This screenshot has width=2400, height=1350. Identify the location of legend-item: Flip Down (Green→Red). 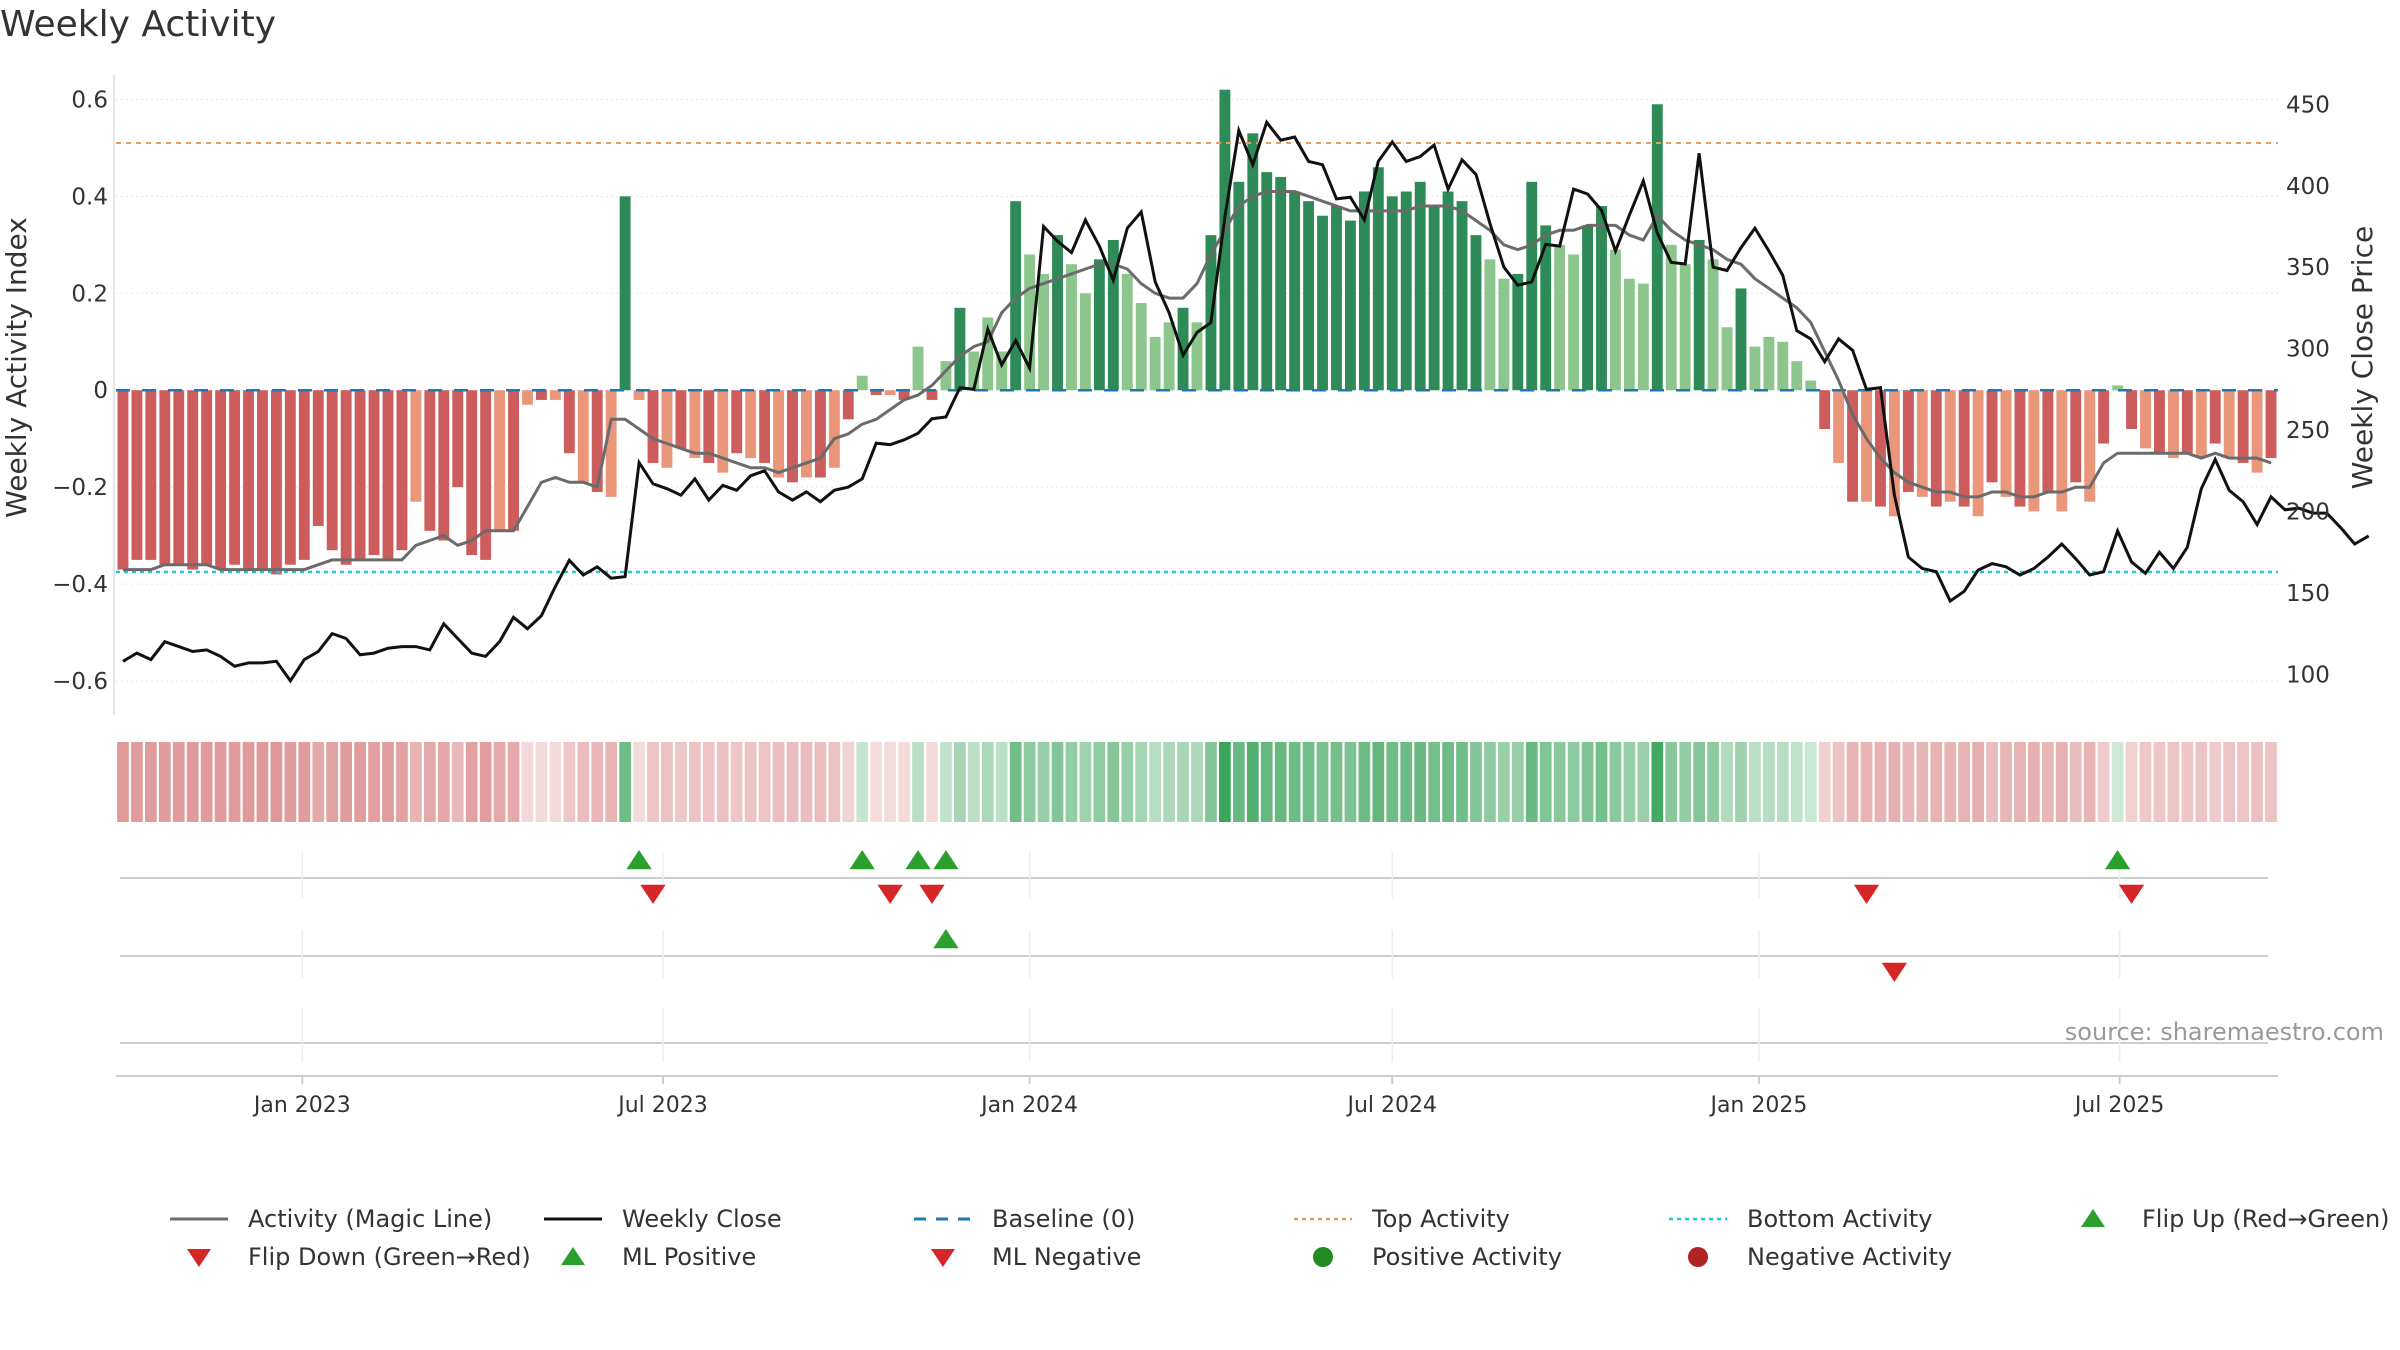
(348, 1257).